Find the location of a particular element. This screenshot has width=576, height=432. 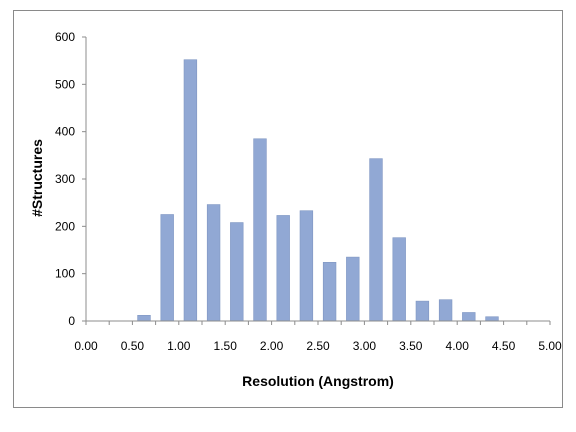

x-tick-label-10: 5.00 is located at coordinates (550, 346).